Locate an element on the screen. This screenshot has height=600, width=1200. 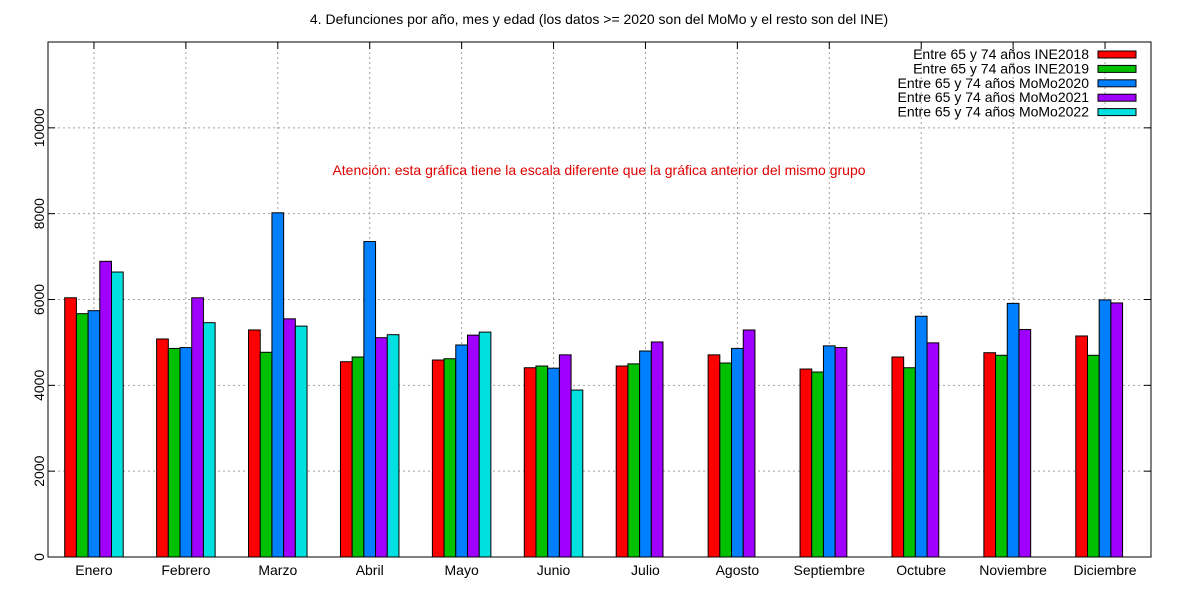
x-tick-label: Agosto is located at coordinates (738, 570).